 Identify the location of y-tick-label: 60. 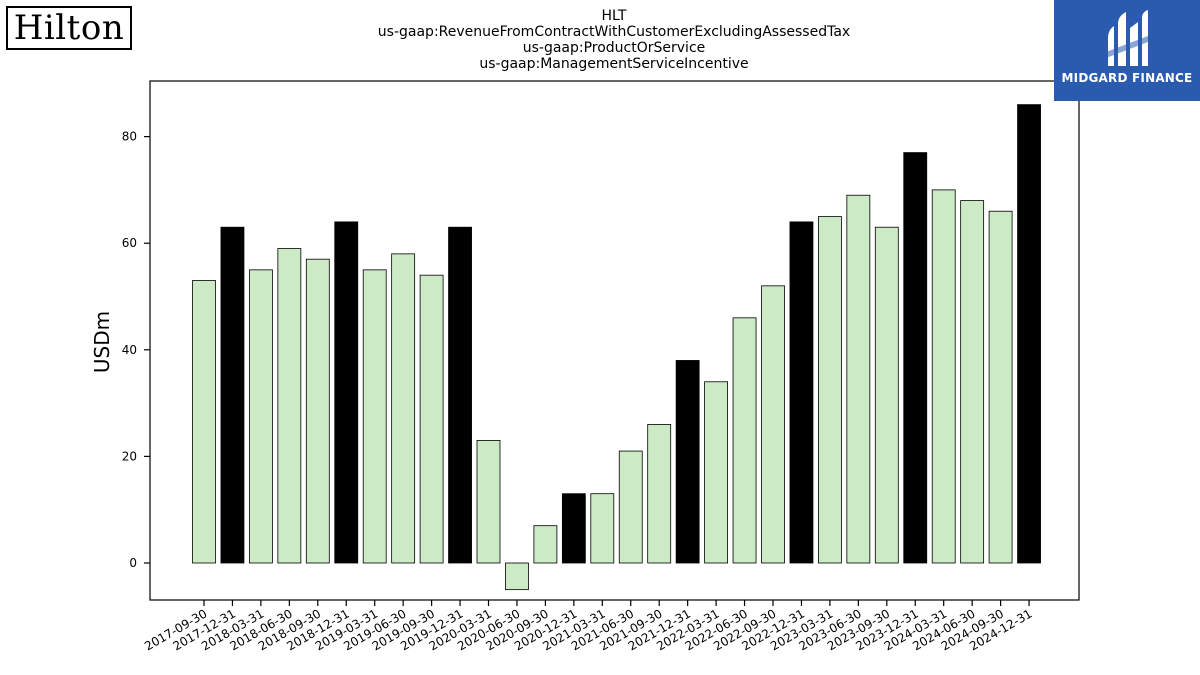
(129, 243).